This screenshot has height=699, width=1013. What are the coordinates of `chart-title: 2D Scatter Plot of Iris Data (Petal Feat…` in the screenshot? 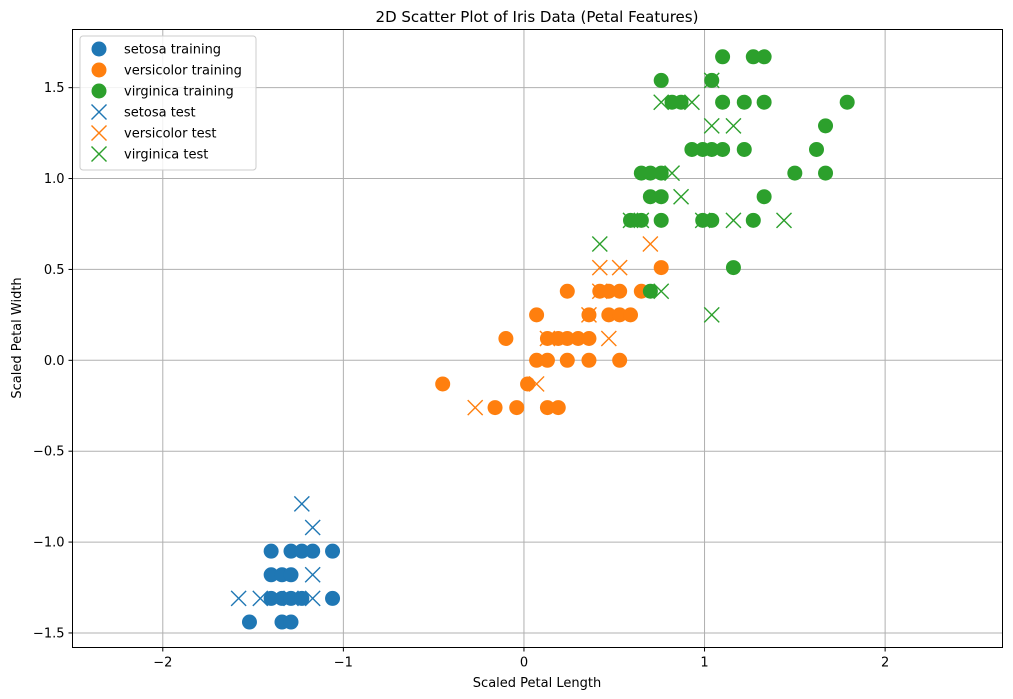 It's located at (537, 17).